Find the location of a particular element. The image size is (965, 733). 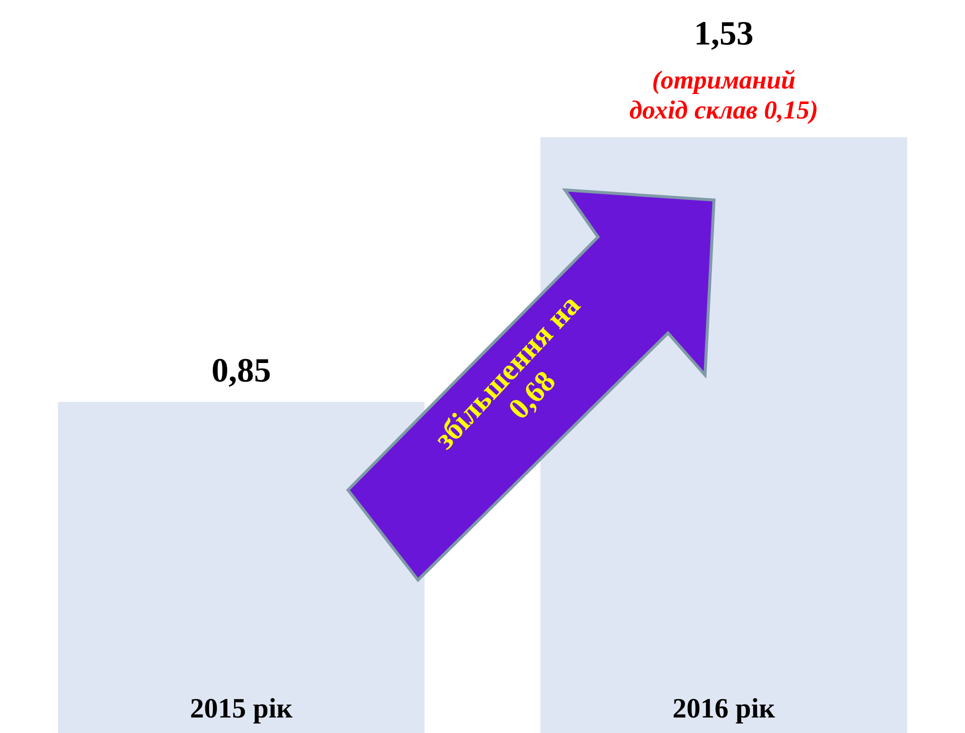

x-tick-label: 2015 рік is located at coordinates (242, 709).